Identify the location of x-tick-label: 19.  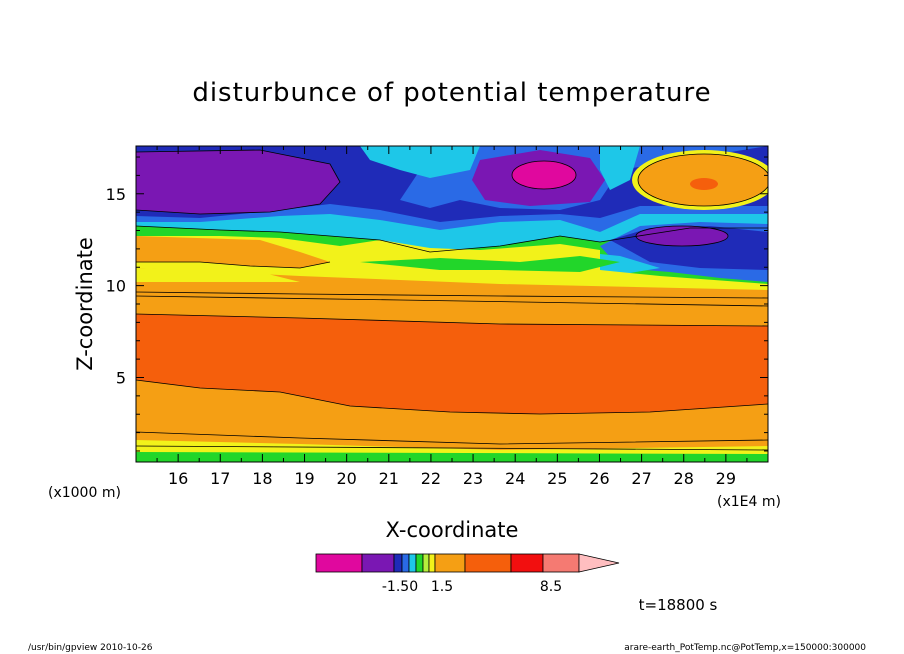
(304, 478).